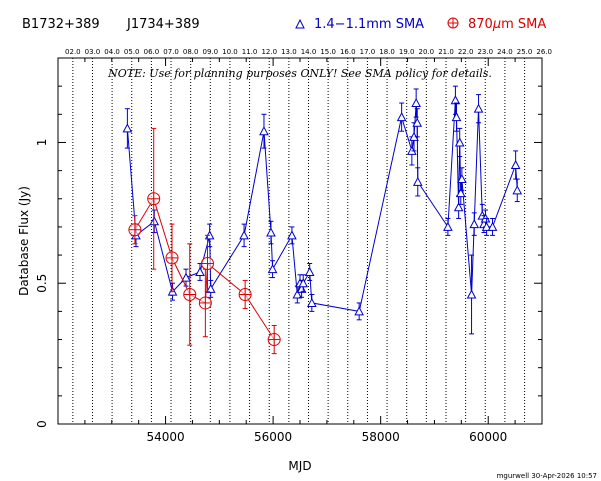  What do you see at coordinates (230, 52) in the screenshot?
I see `top-axis-year-label: 10.0` at bounding box center [230, 52].